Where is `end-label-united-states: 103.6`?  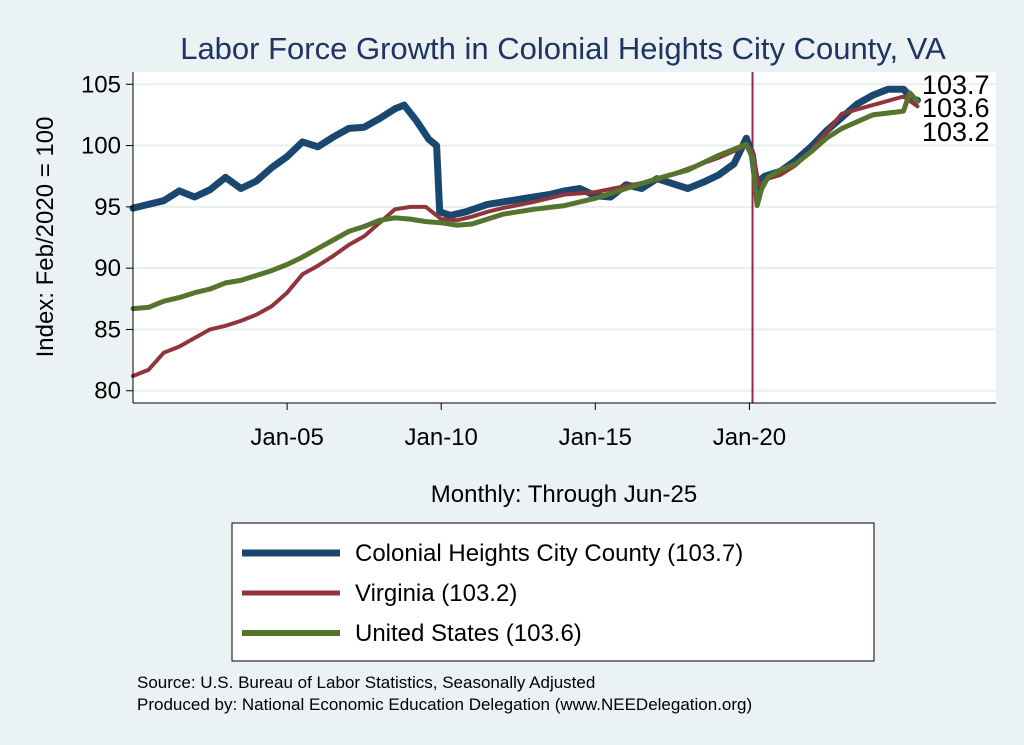 end-label-united-states: 103.6 is located at coordinates (956, 108).